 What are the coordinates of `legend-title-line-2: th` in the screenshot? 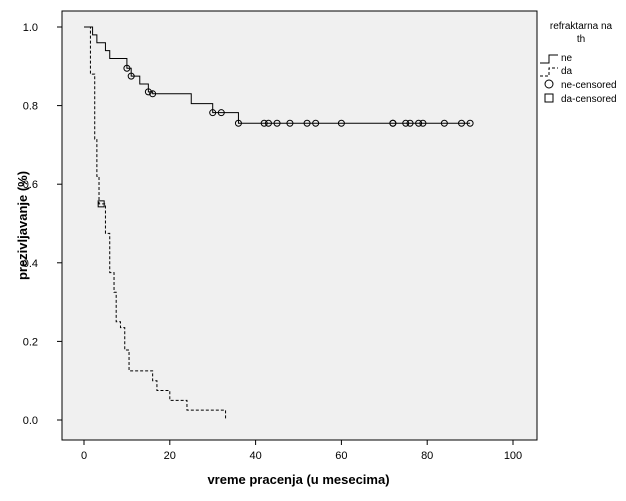 It's located at (581, 39).